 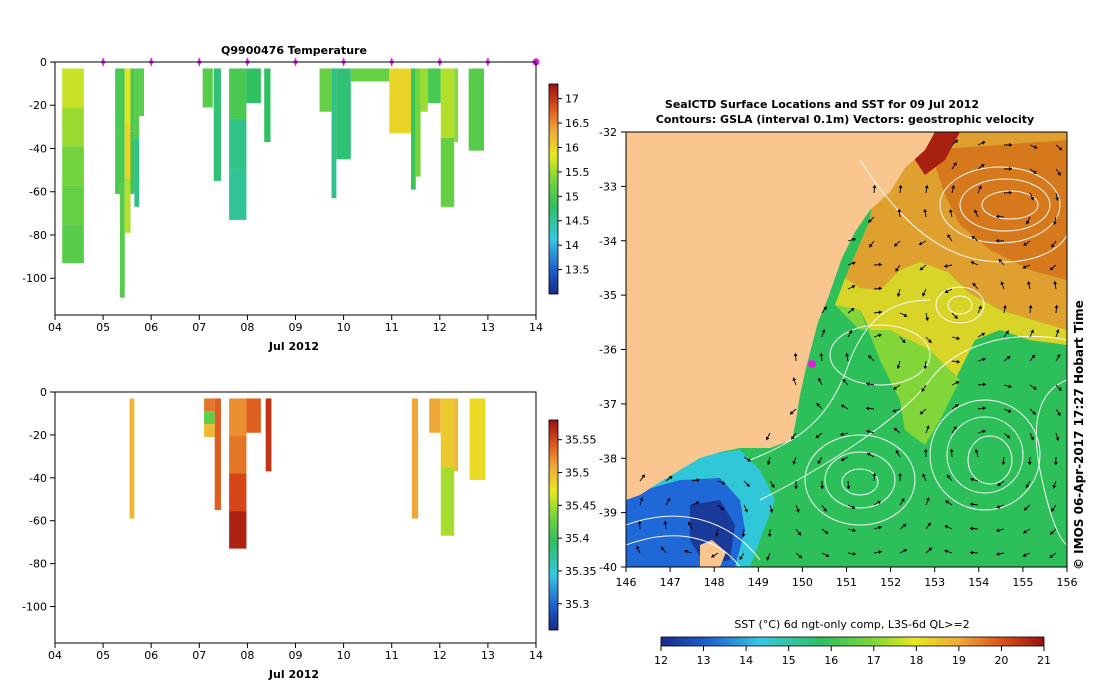 I want to click on lat-tick-label: -38, so click(x=608, y=458).